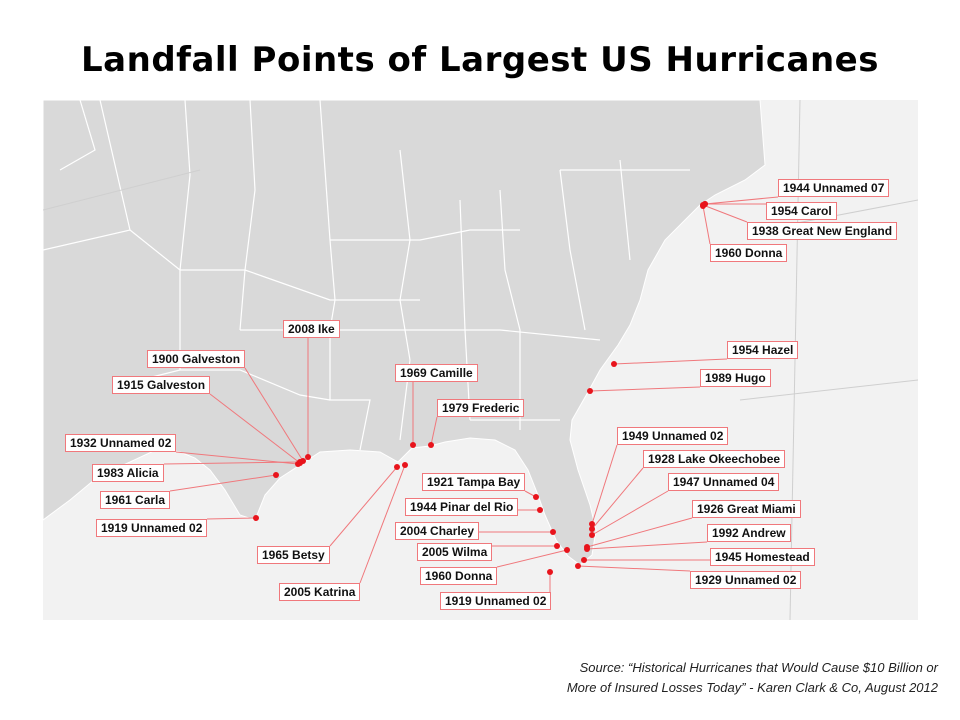 This screenshot has width=960, height=720. What do you see at coordinates (320, 592) in the screenshot?
I see `hurricane-label: 2005 Katrina` at bounding box center [320, 592].